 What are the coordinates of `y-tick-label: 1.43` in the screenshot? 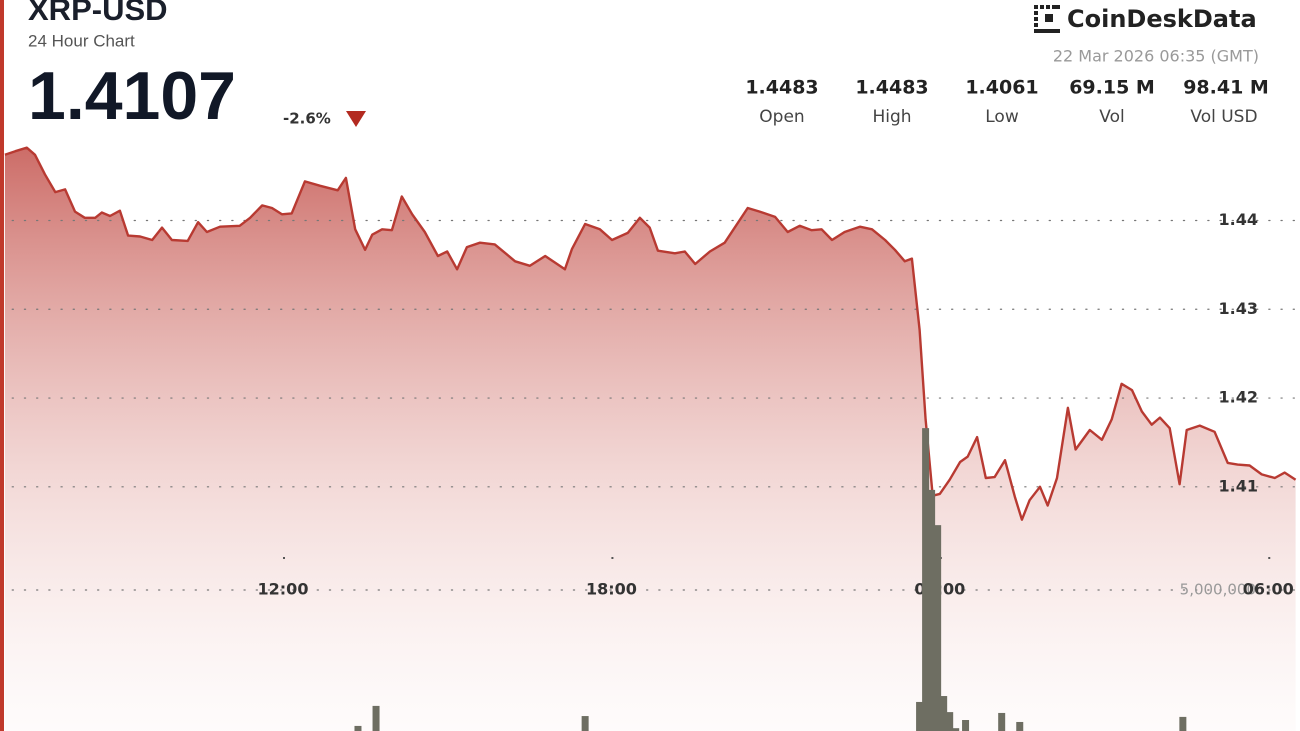 It's located at (1238, 308).